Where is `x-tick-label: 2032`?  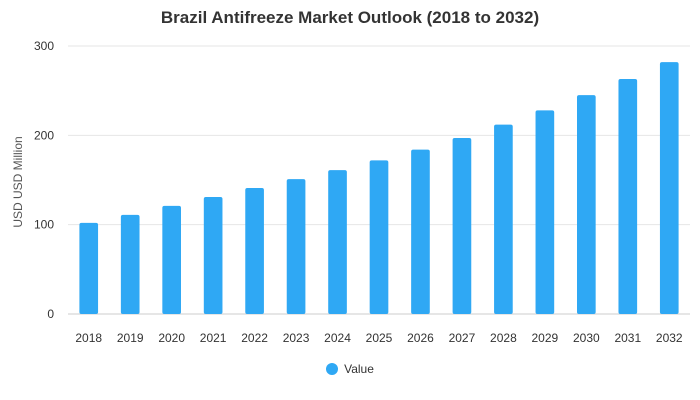 x-tick-label: 2032 is located at coordinates (669, 338).